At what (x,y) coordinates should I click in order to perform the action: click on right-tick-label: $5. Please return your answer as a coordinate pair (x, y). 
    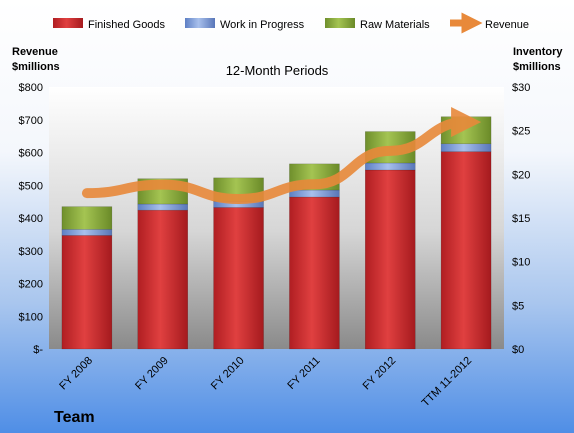
    Looking at the image, I should click on (518, 306).